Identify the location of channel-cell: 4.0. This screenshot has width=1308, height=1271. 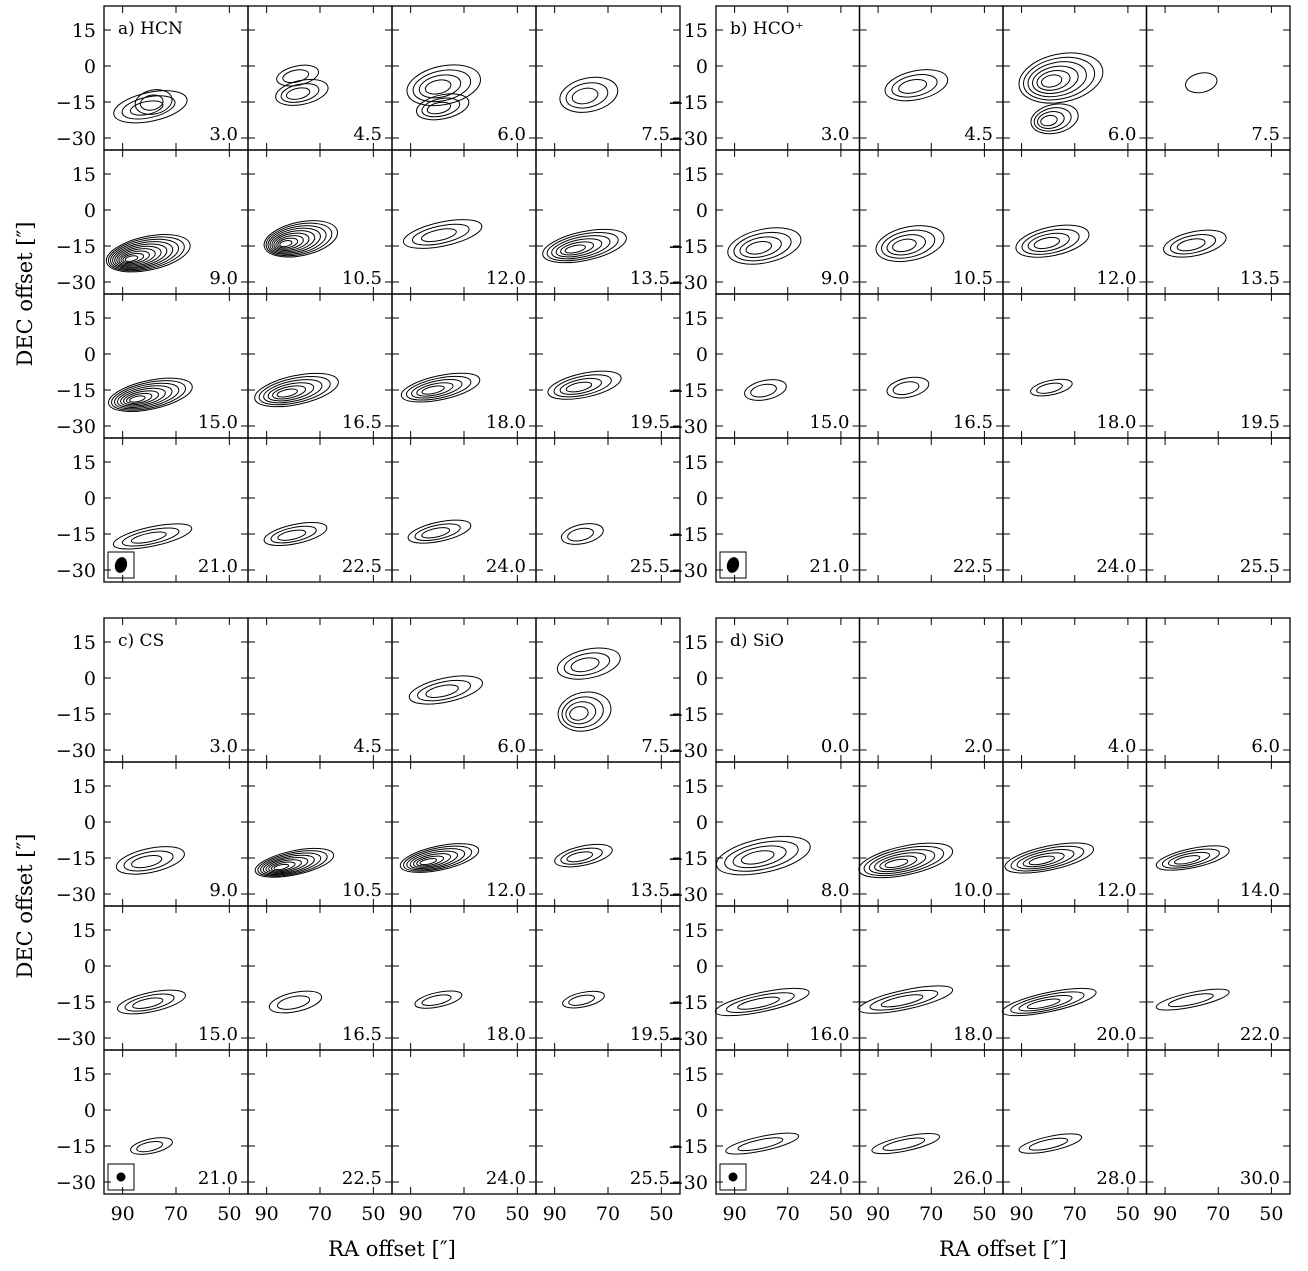
(1075, 690).